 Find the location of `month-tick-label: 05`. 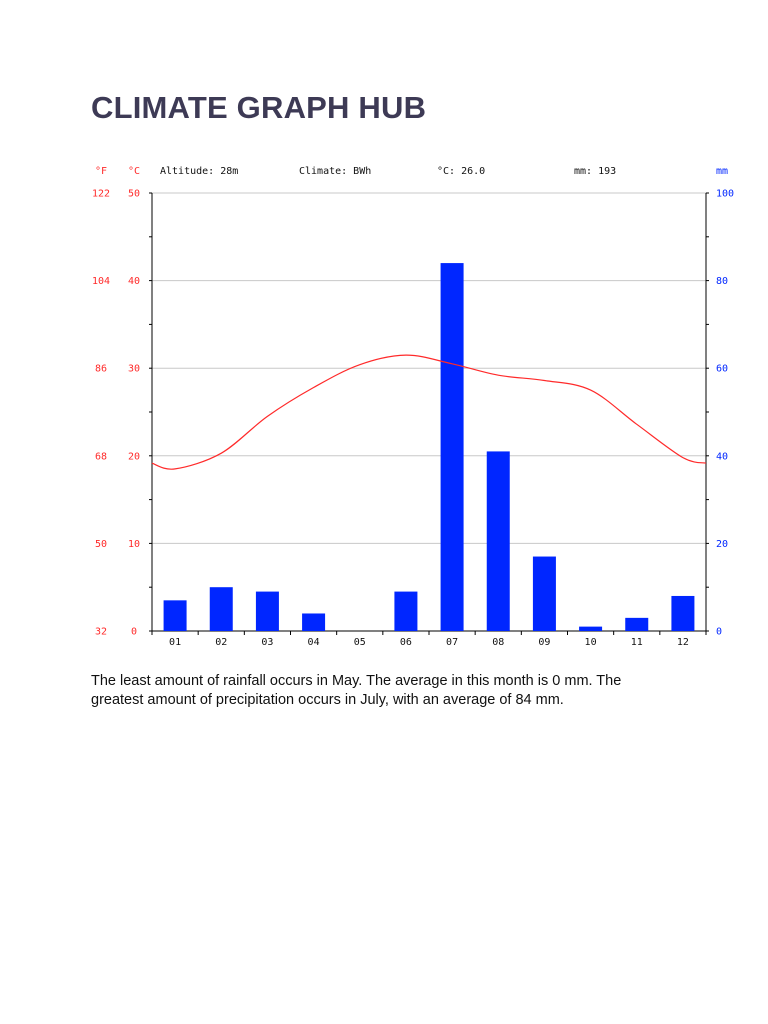

month-tick-label: 05 is located at coordinates (360, 642).